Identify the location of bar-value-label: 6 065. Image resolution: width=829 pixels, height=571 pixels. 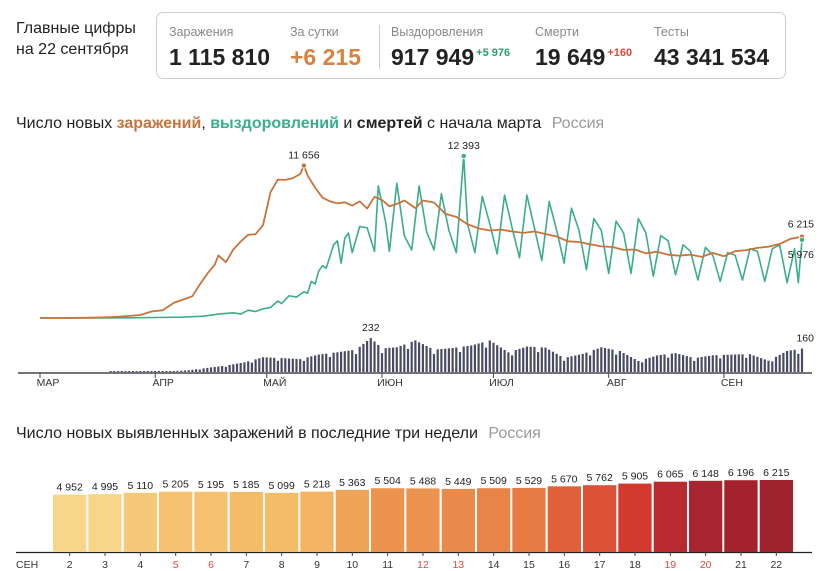
(670, 475).